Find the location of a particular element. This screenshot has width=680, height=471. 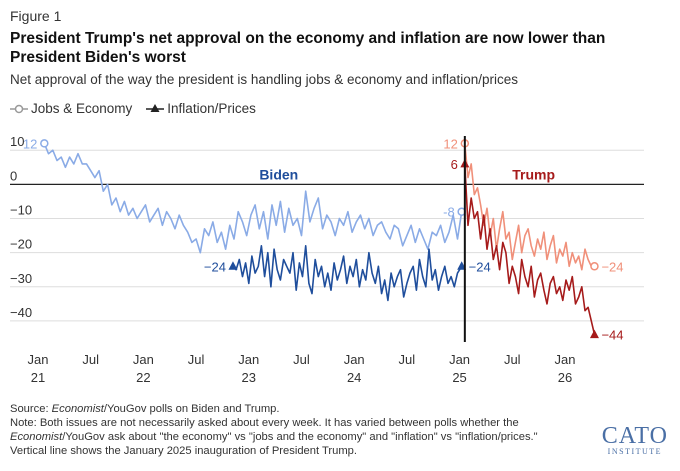

legend-label-inflation: Inflation/Prices is located at coordinates (211, 108).